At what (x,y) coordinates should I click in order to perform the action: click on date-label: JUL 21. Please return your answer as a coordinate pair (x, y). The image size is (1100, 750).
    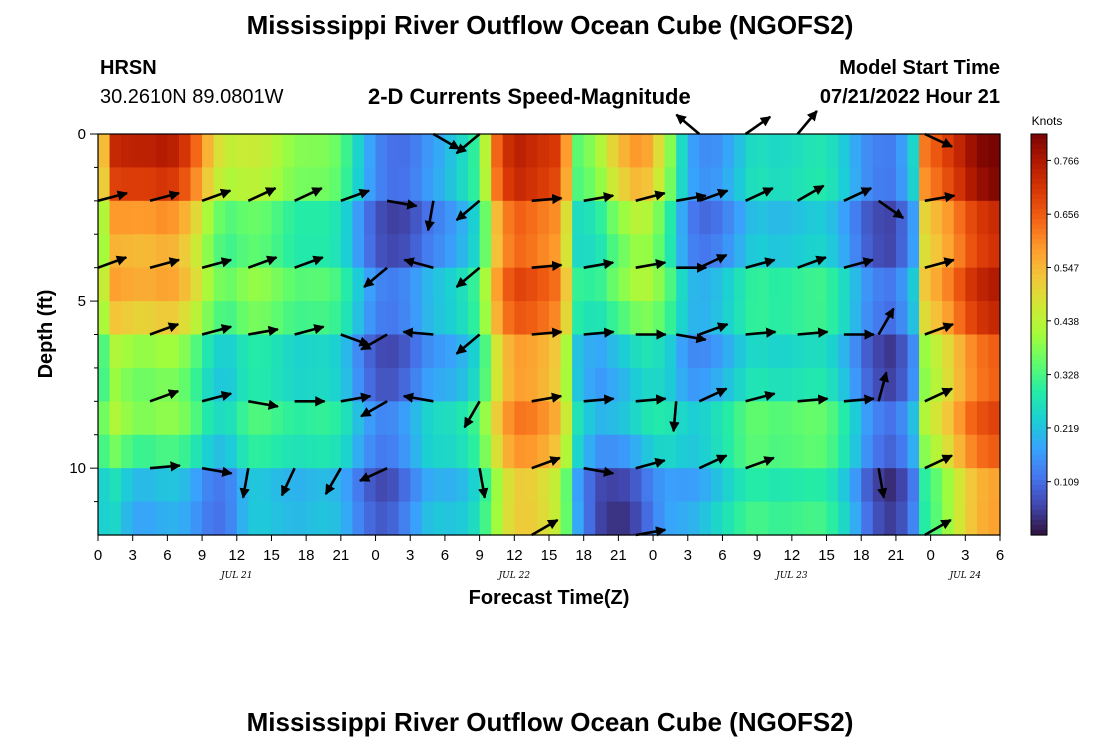
    Looking at the image, I should click on (235, 576).